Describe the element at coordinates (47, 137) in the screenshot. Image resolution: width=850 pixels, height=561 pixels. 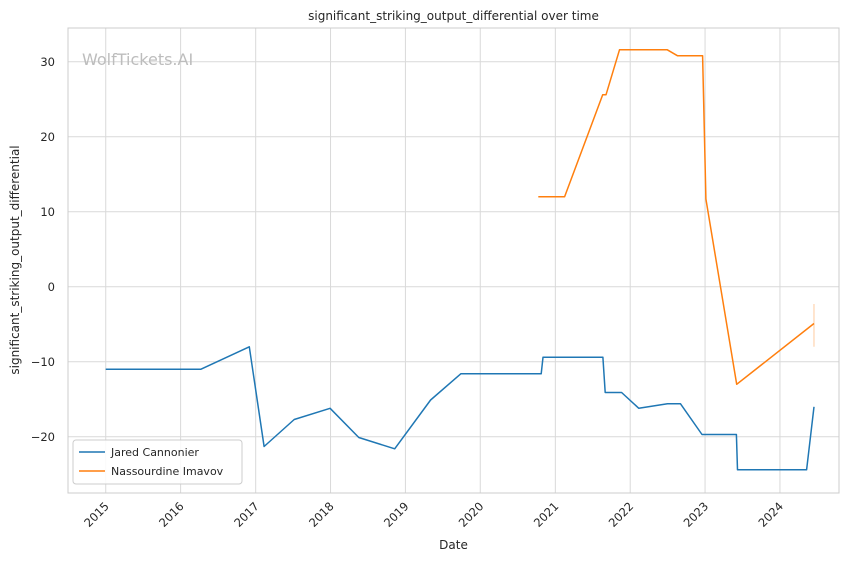
I see `y-tick-label: 20` at that location.